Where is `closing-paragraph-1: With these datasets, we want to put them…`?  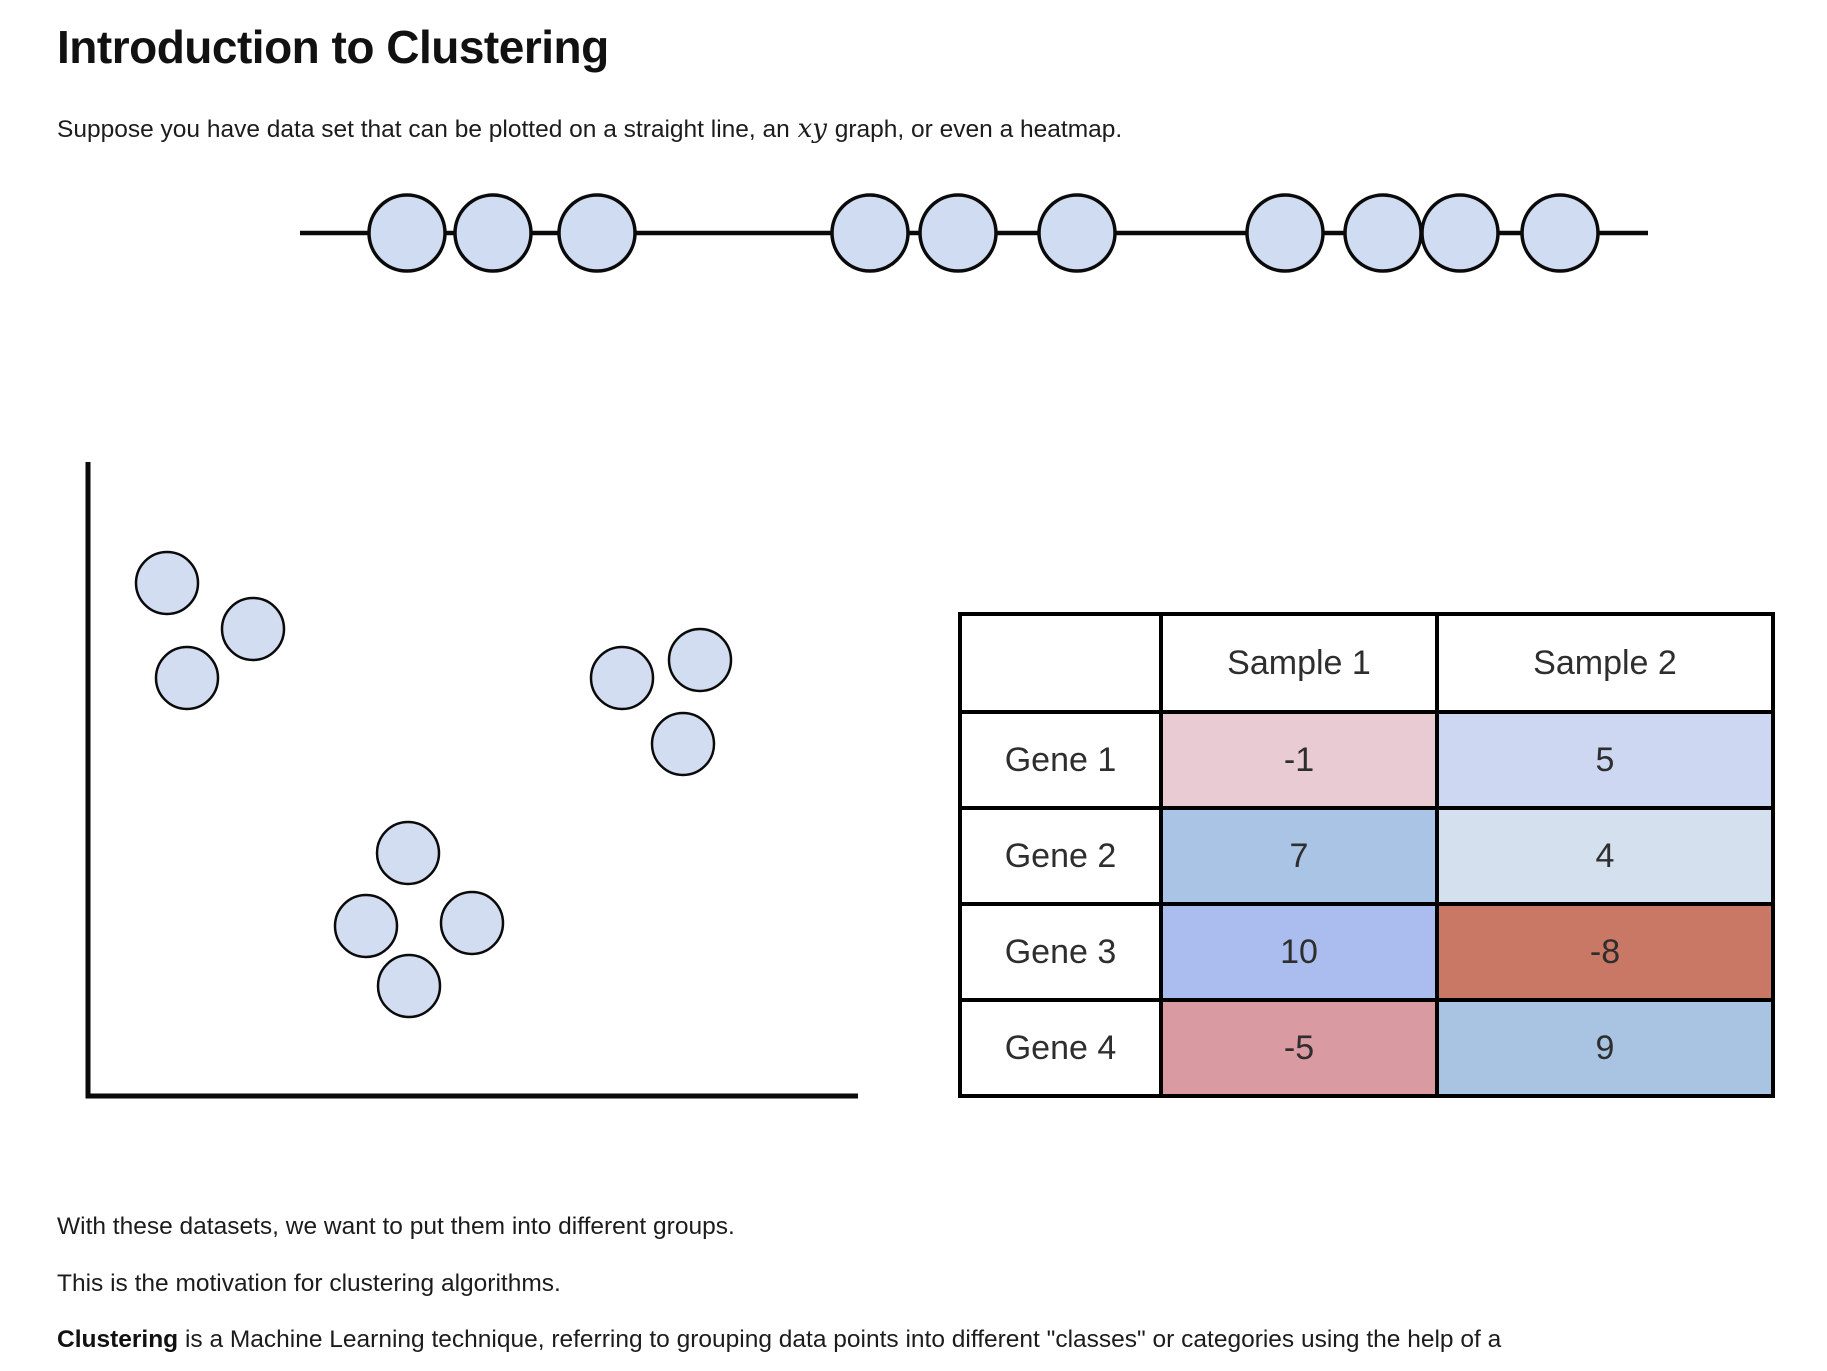
closing-paragraph-1: With these datasets, we want to put them… is located at coordinates (396, 1226).